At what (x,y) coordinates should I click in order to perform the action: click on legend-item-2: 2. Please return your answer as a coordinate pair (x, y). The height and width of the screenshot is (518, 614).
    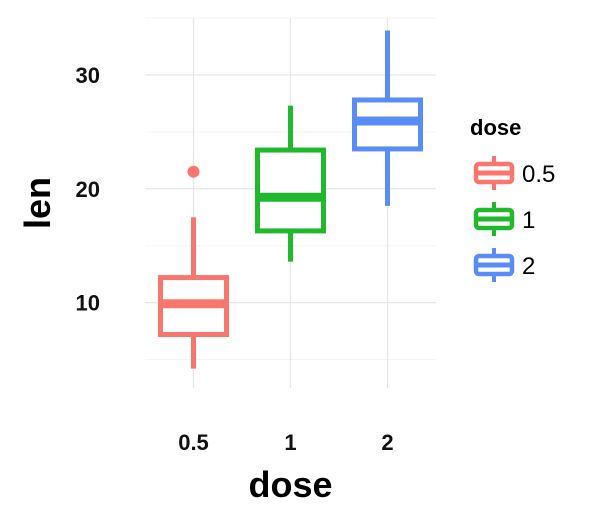
    Looking at the image, I should click on (504, 265).